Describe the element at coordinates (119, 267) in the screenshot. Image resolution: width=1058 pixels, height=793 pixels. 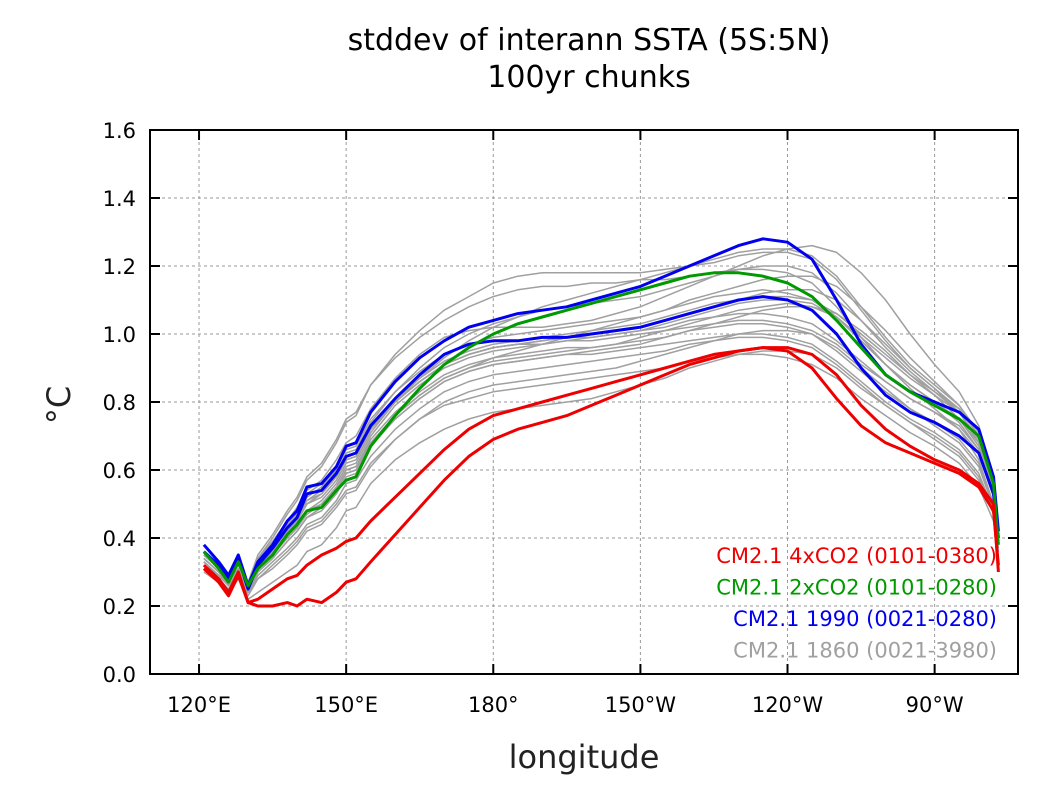
I see `y-tick-label: 1.2` at that location.